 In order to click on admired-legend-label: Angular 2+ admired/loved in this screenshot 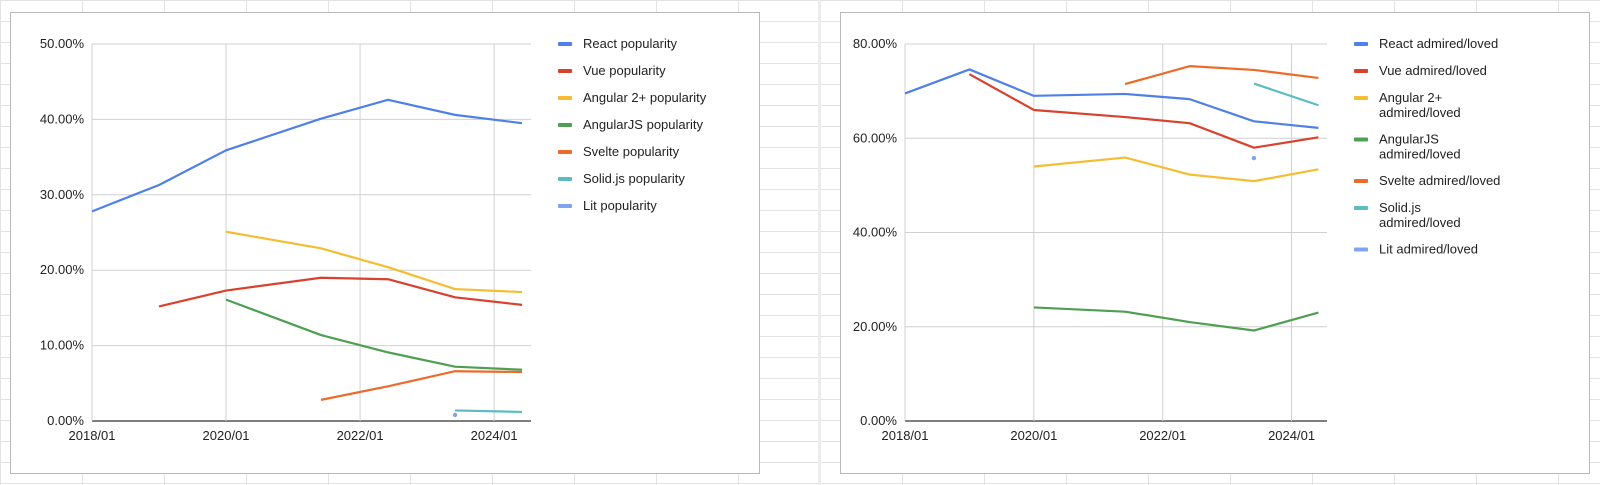, I will do `click(1420, 105)`.